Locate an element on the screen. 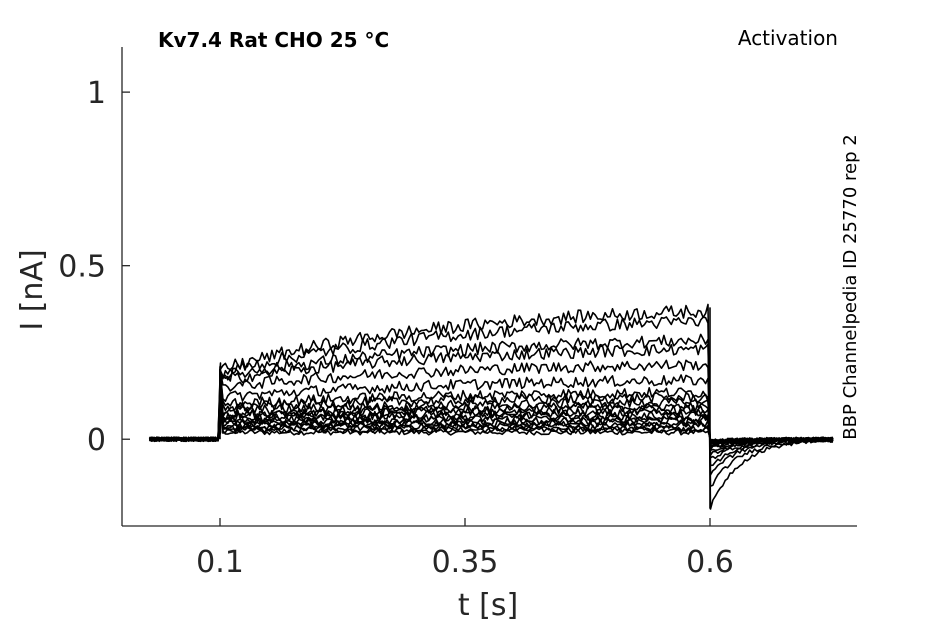 Image resolution: width=945 pixels, height=624 pixels. x-tick-label: 0.35 is located at coordinates (465, 562).